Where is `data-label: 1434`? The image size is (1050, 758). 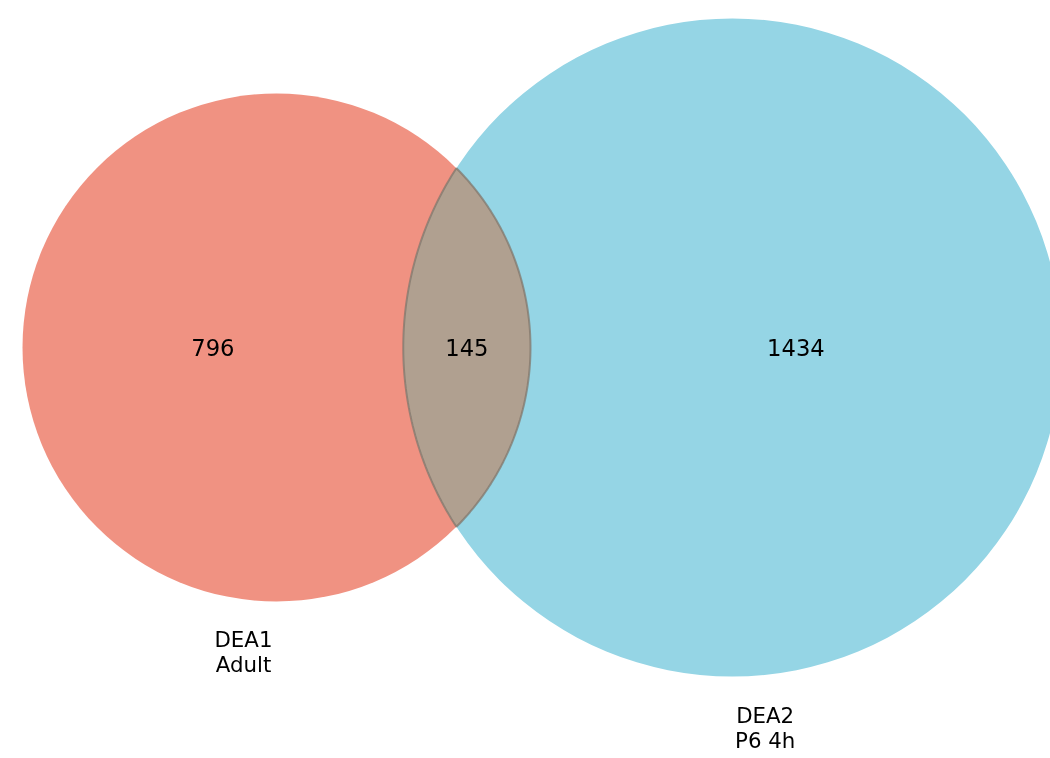 data-label: 1434 is located at coordinates (796, 348).